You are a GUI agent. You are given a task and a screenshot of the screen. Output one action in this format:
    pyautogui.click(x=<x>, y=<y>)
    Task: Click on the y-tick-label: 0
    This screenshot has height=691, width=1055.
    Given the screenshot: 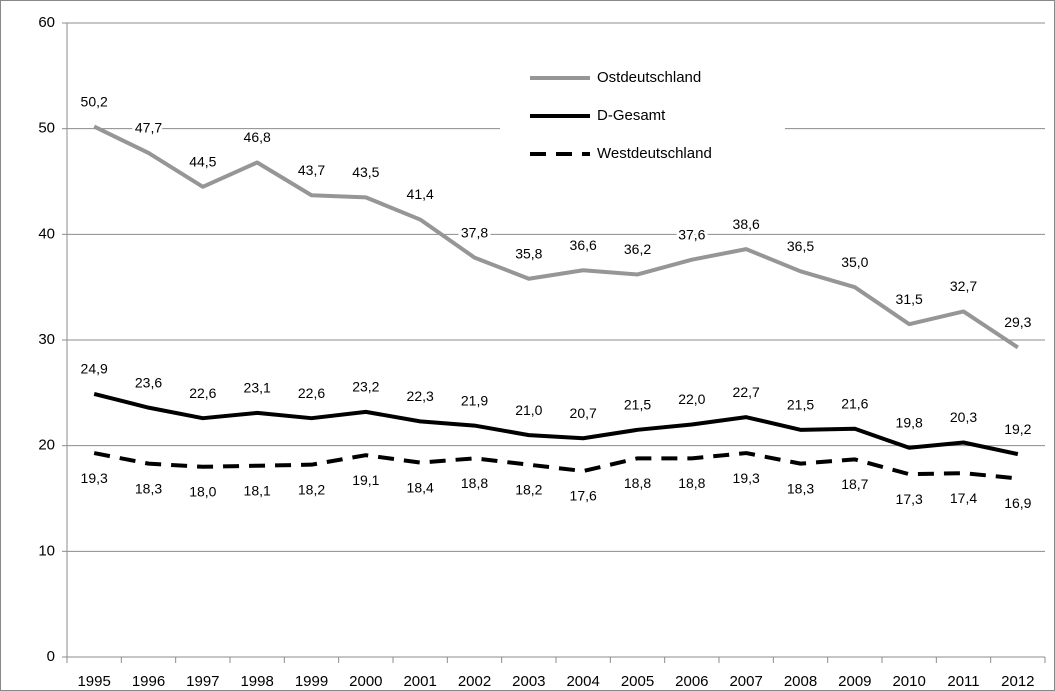 What is the action you would take?
    pyautogui.click(x=51, y=656)
    